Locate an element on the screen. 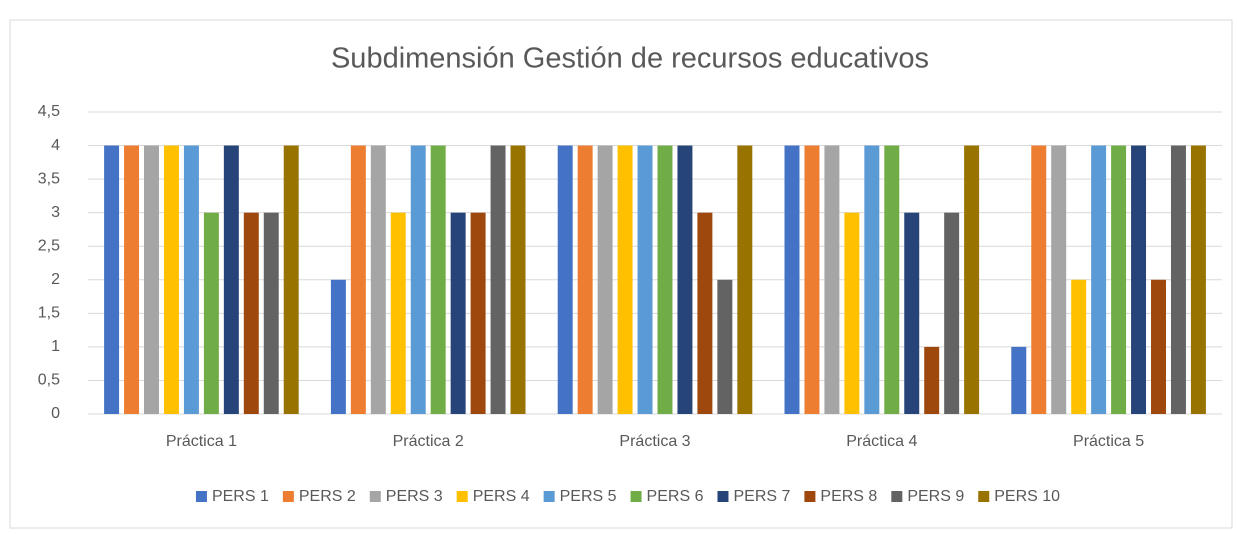  x-tick-label: Práctica 1 is located at coordinates (201, 441).